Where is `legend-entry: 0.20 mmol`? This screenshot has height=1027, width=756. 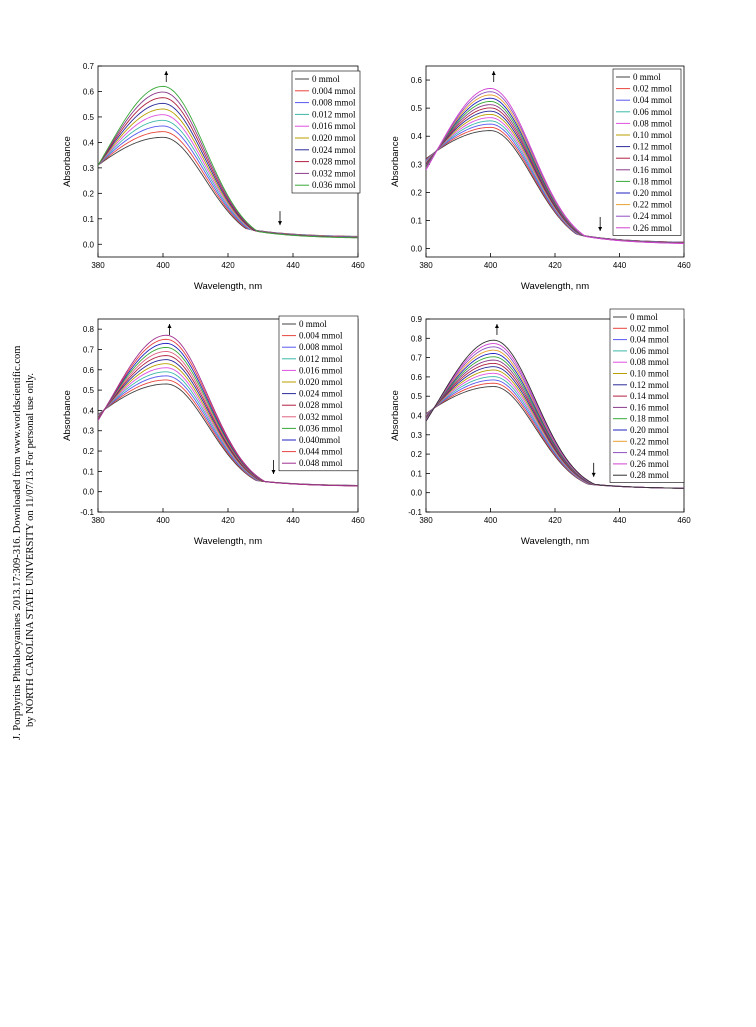 legend-entry: 0.20 mmol is located at coordinates (650, 430).